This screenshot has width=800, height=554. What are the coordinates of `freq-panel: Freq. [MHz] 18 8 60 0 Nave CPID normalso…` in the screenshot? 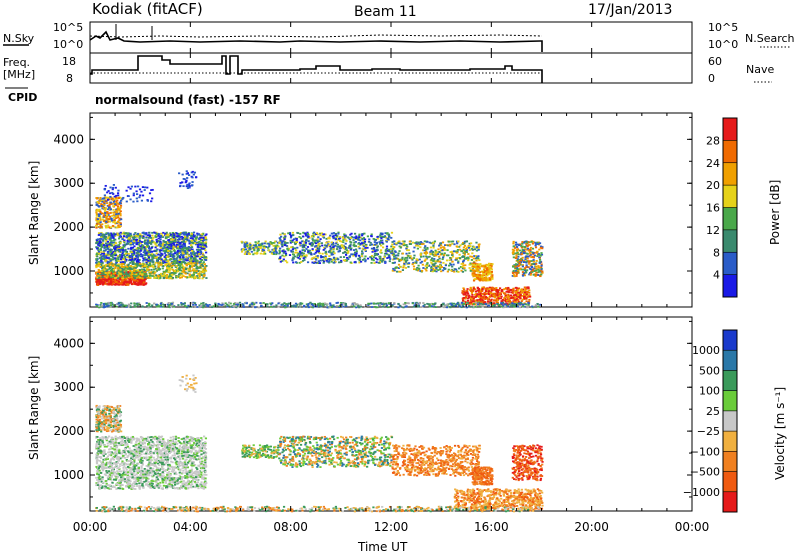 It's located at (388, 79).